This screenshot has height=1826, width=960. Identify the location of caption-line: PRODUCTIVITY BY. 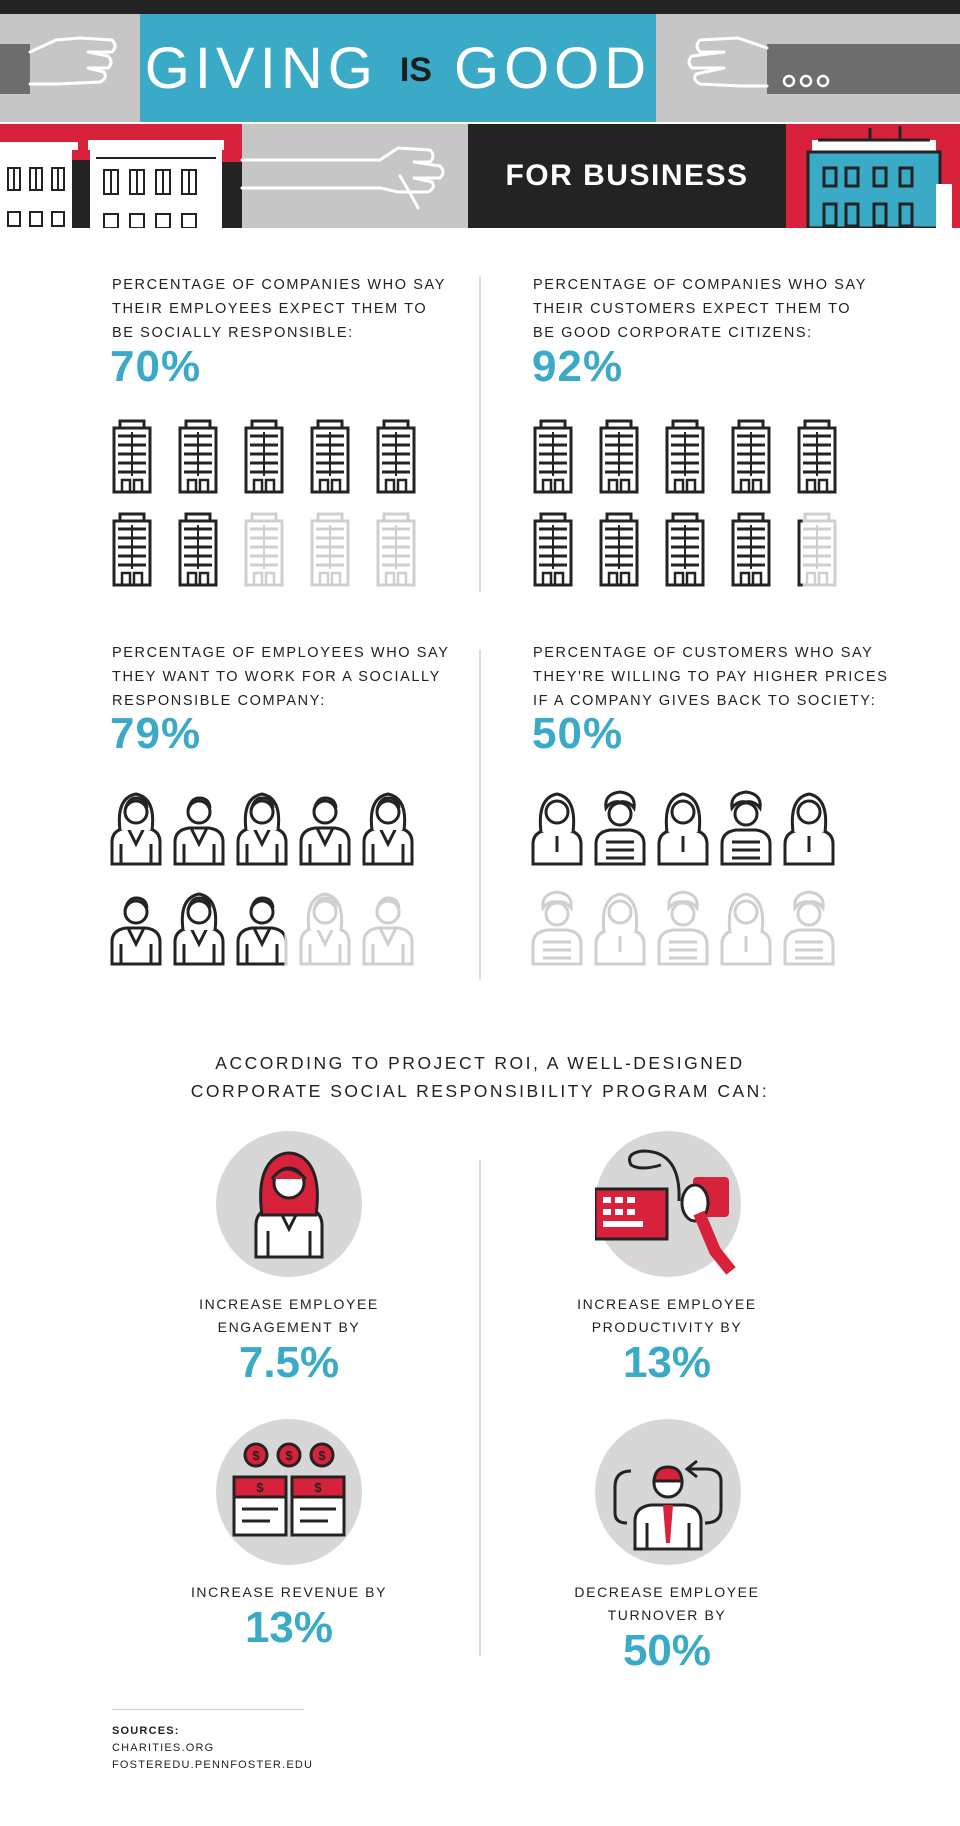
(667, 1327).